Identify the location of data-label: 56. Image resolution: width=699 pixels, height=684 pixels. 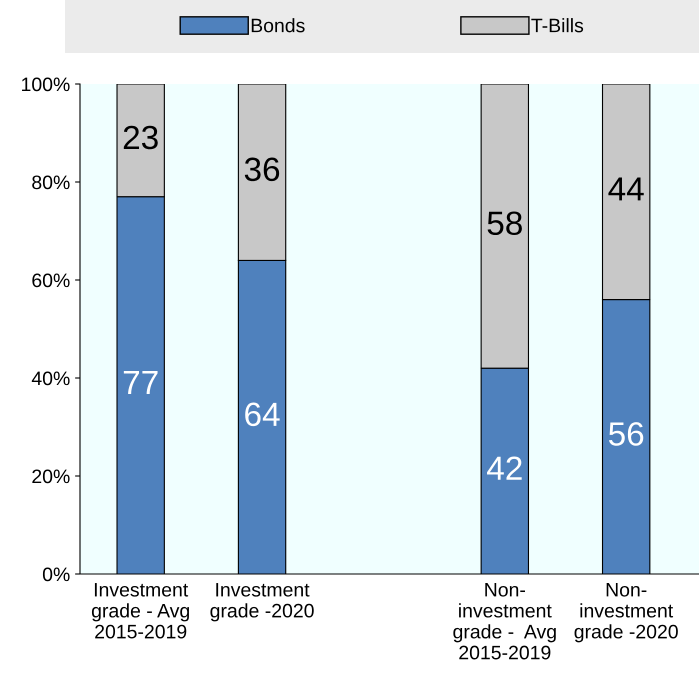
(626, 434).